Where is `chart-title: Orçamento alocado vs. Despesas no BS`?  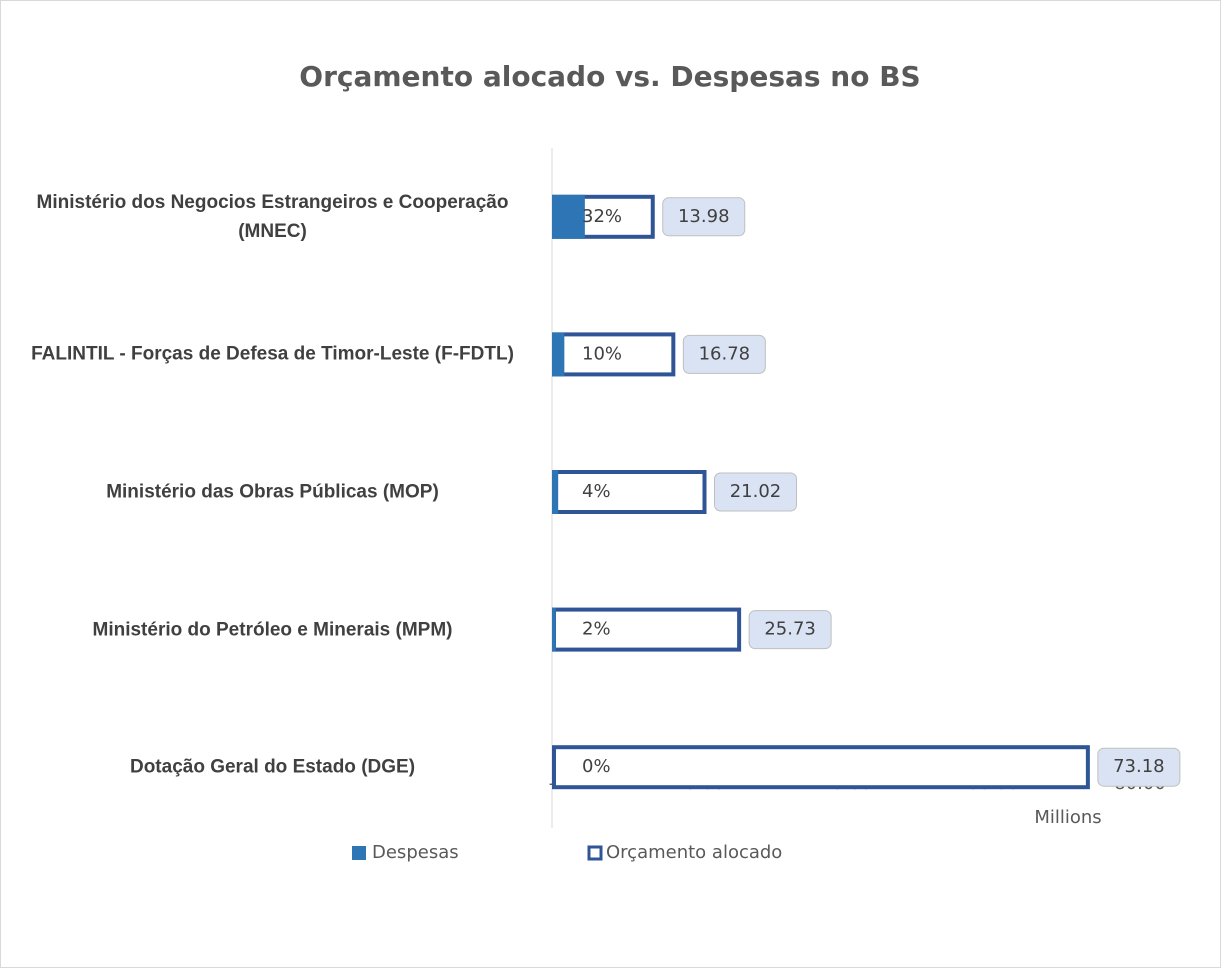
chart-title: Orçamento alocado vs. Despesas no BS is located at coordinates (609, 76).